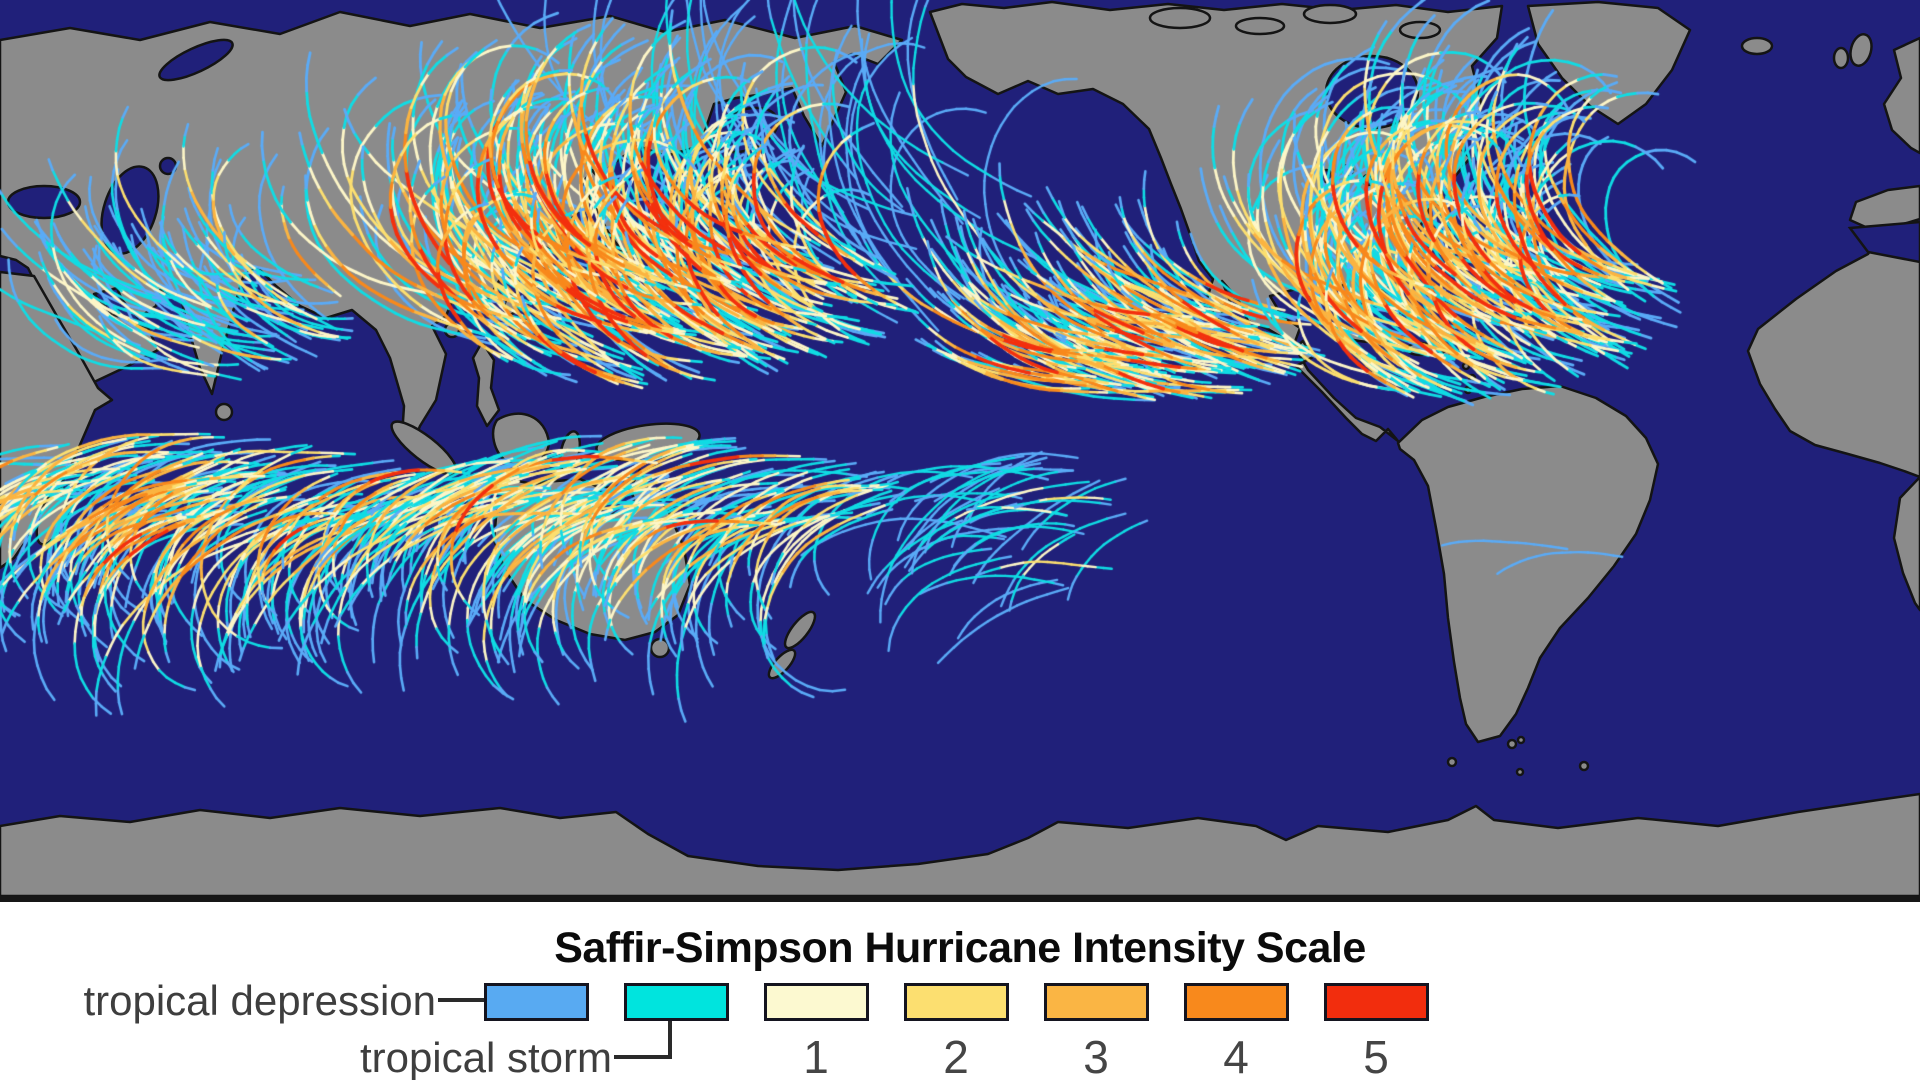 Image resolution: width=1920 pixels, height=1080 pixels. Describe the element at coordinates (462, 1000) in the screenshot. I see `connector-depression-line` at that location.